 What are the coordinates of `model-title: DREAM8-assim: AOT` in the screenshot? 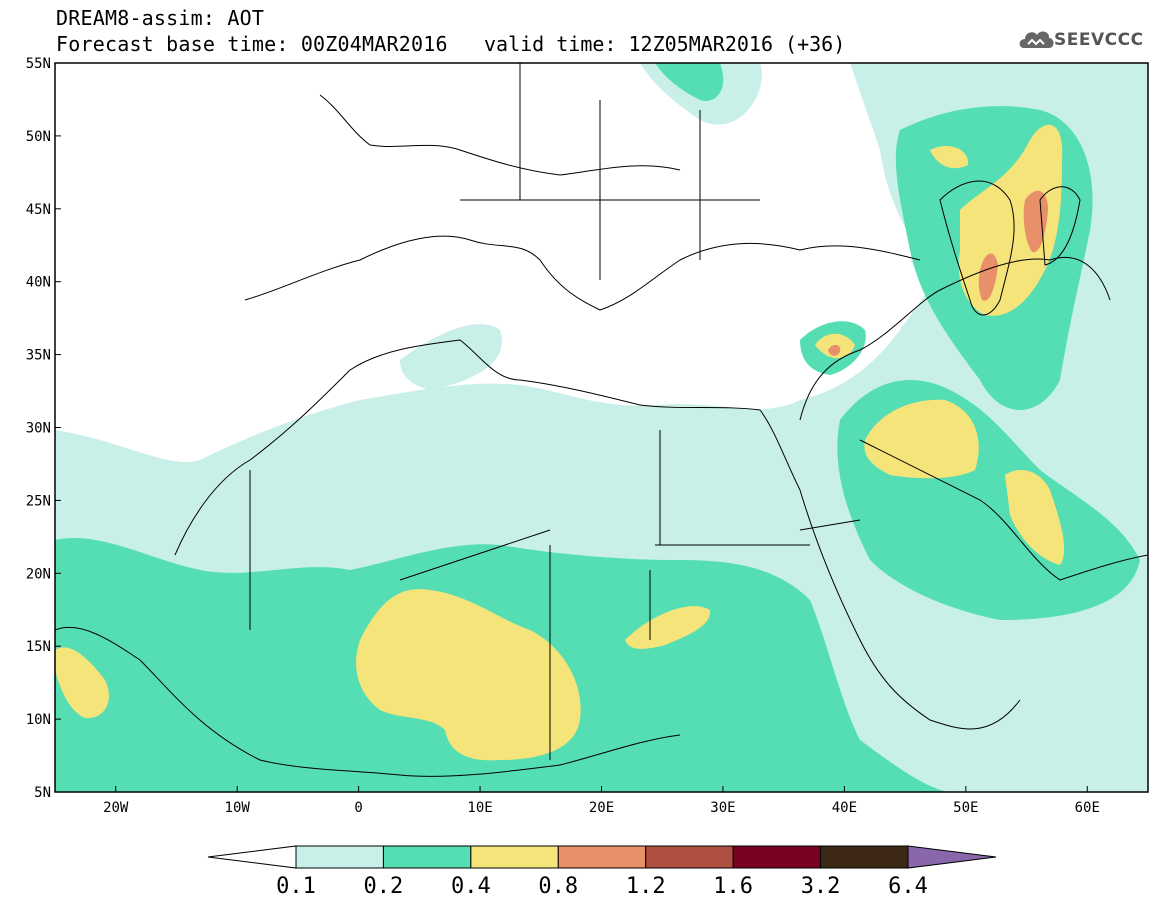 It's located at (160, 18).